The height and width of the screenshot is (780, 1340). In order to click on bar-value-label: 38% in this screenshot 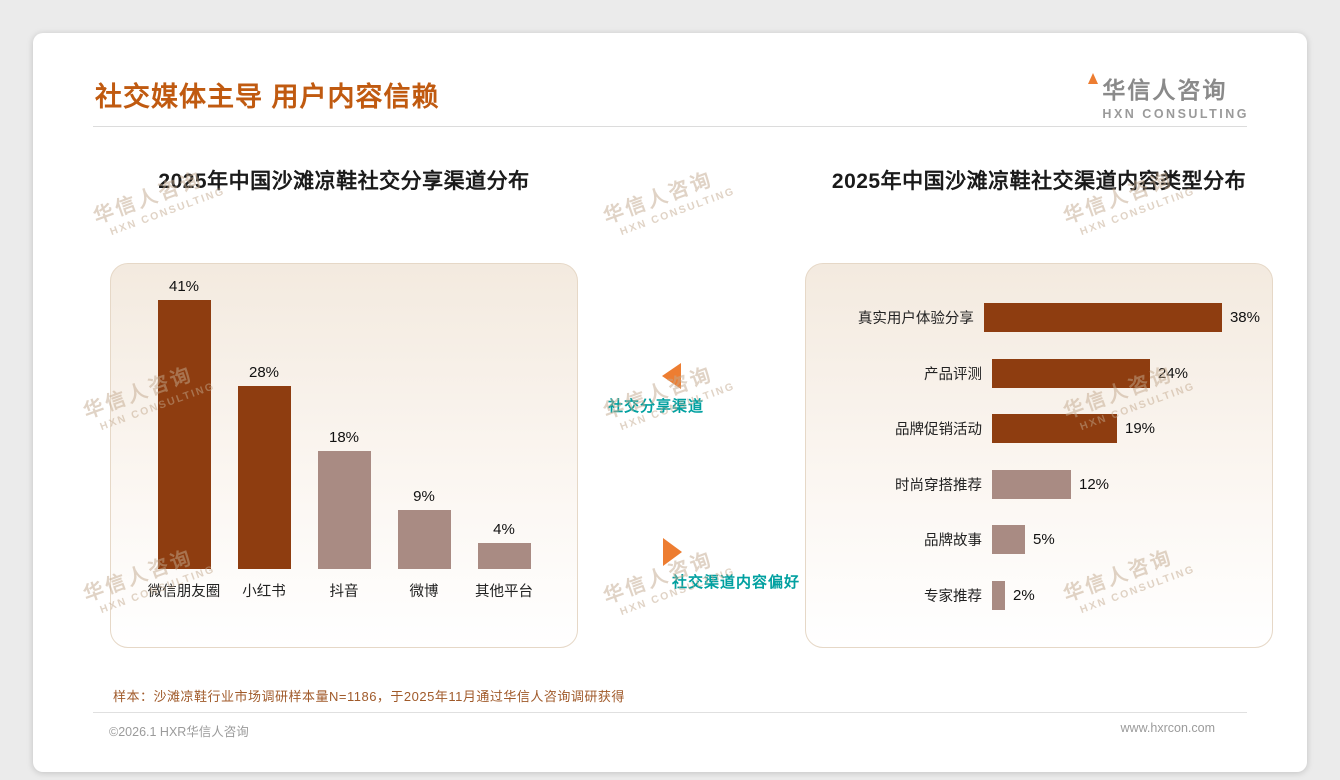, I will do `click(1244, 318)`.